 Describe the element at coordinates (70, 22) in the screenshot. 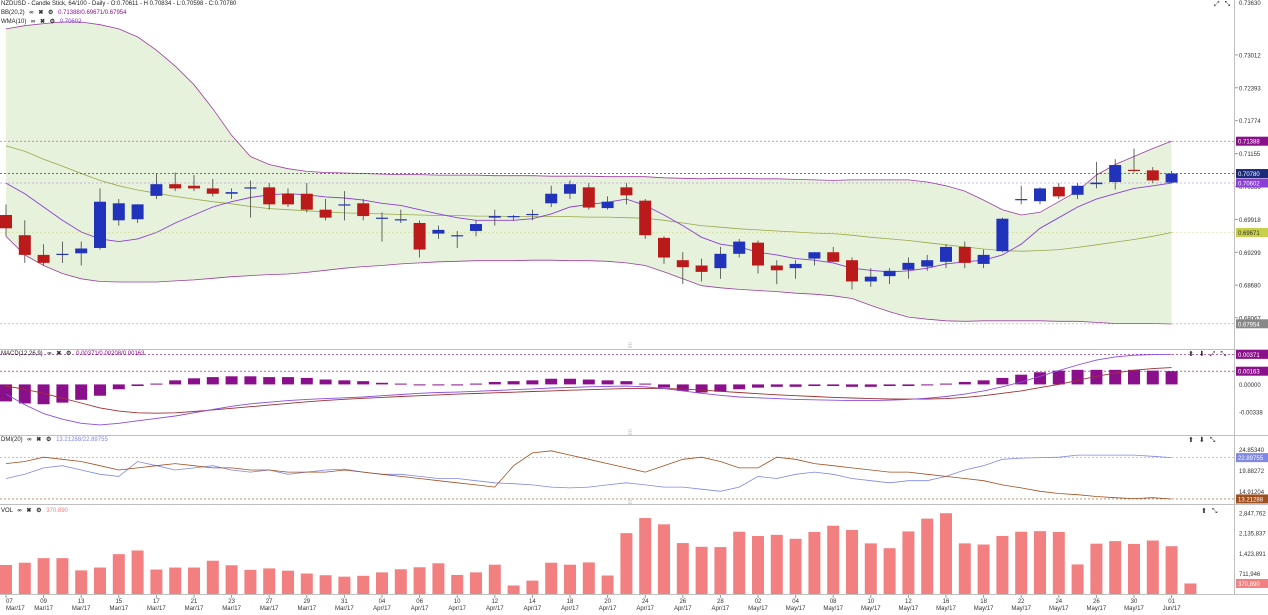

I see `wma-value: 0.70602` at that location.